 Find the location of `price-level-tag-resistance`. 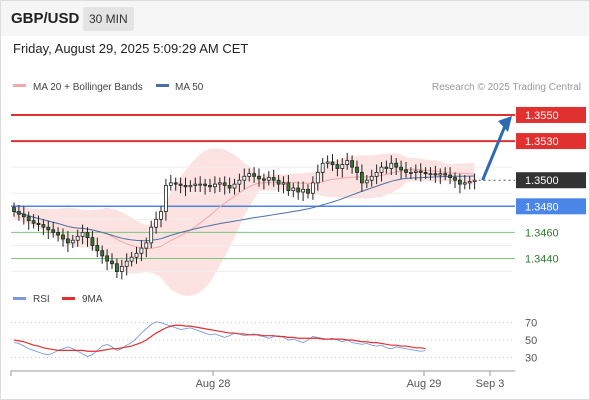

price-level-tag-resistance is located at coordinates (551, 114).